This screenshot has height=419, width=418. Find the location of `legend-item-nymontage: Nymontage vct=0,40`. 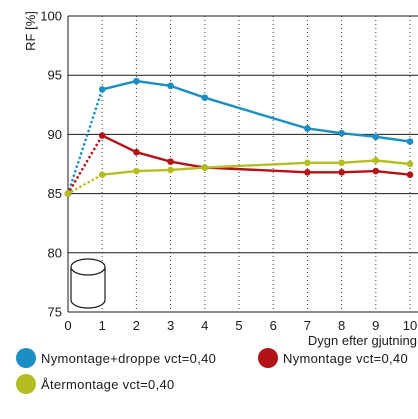

legend-item-nymontage: Nymontage vct=0,40 is located at coordinates (333, 358).